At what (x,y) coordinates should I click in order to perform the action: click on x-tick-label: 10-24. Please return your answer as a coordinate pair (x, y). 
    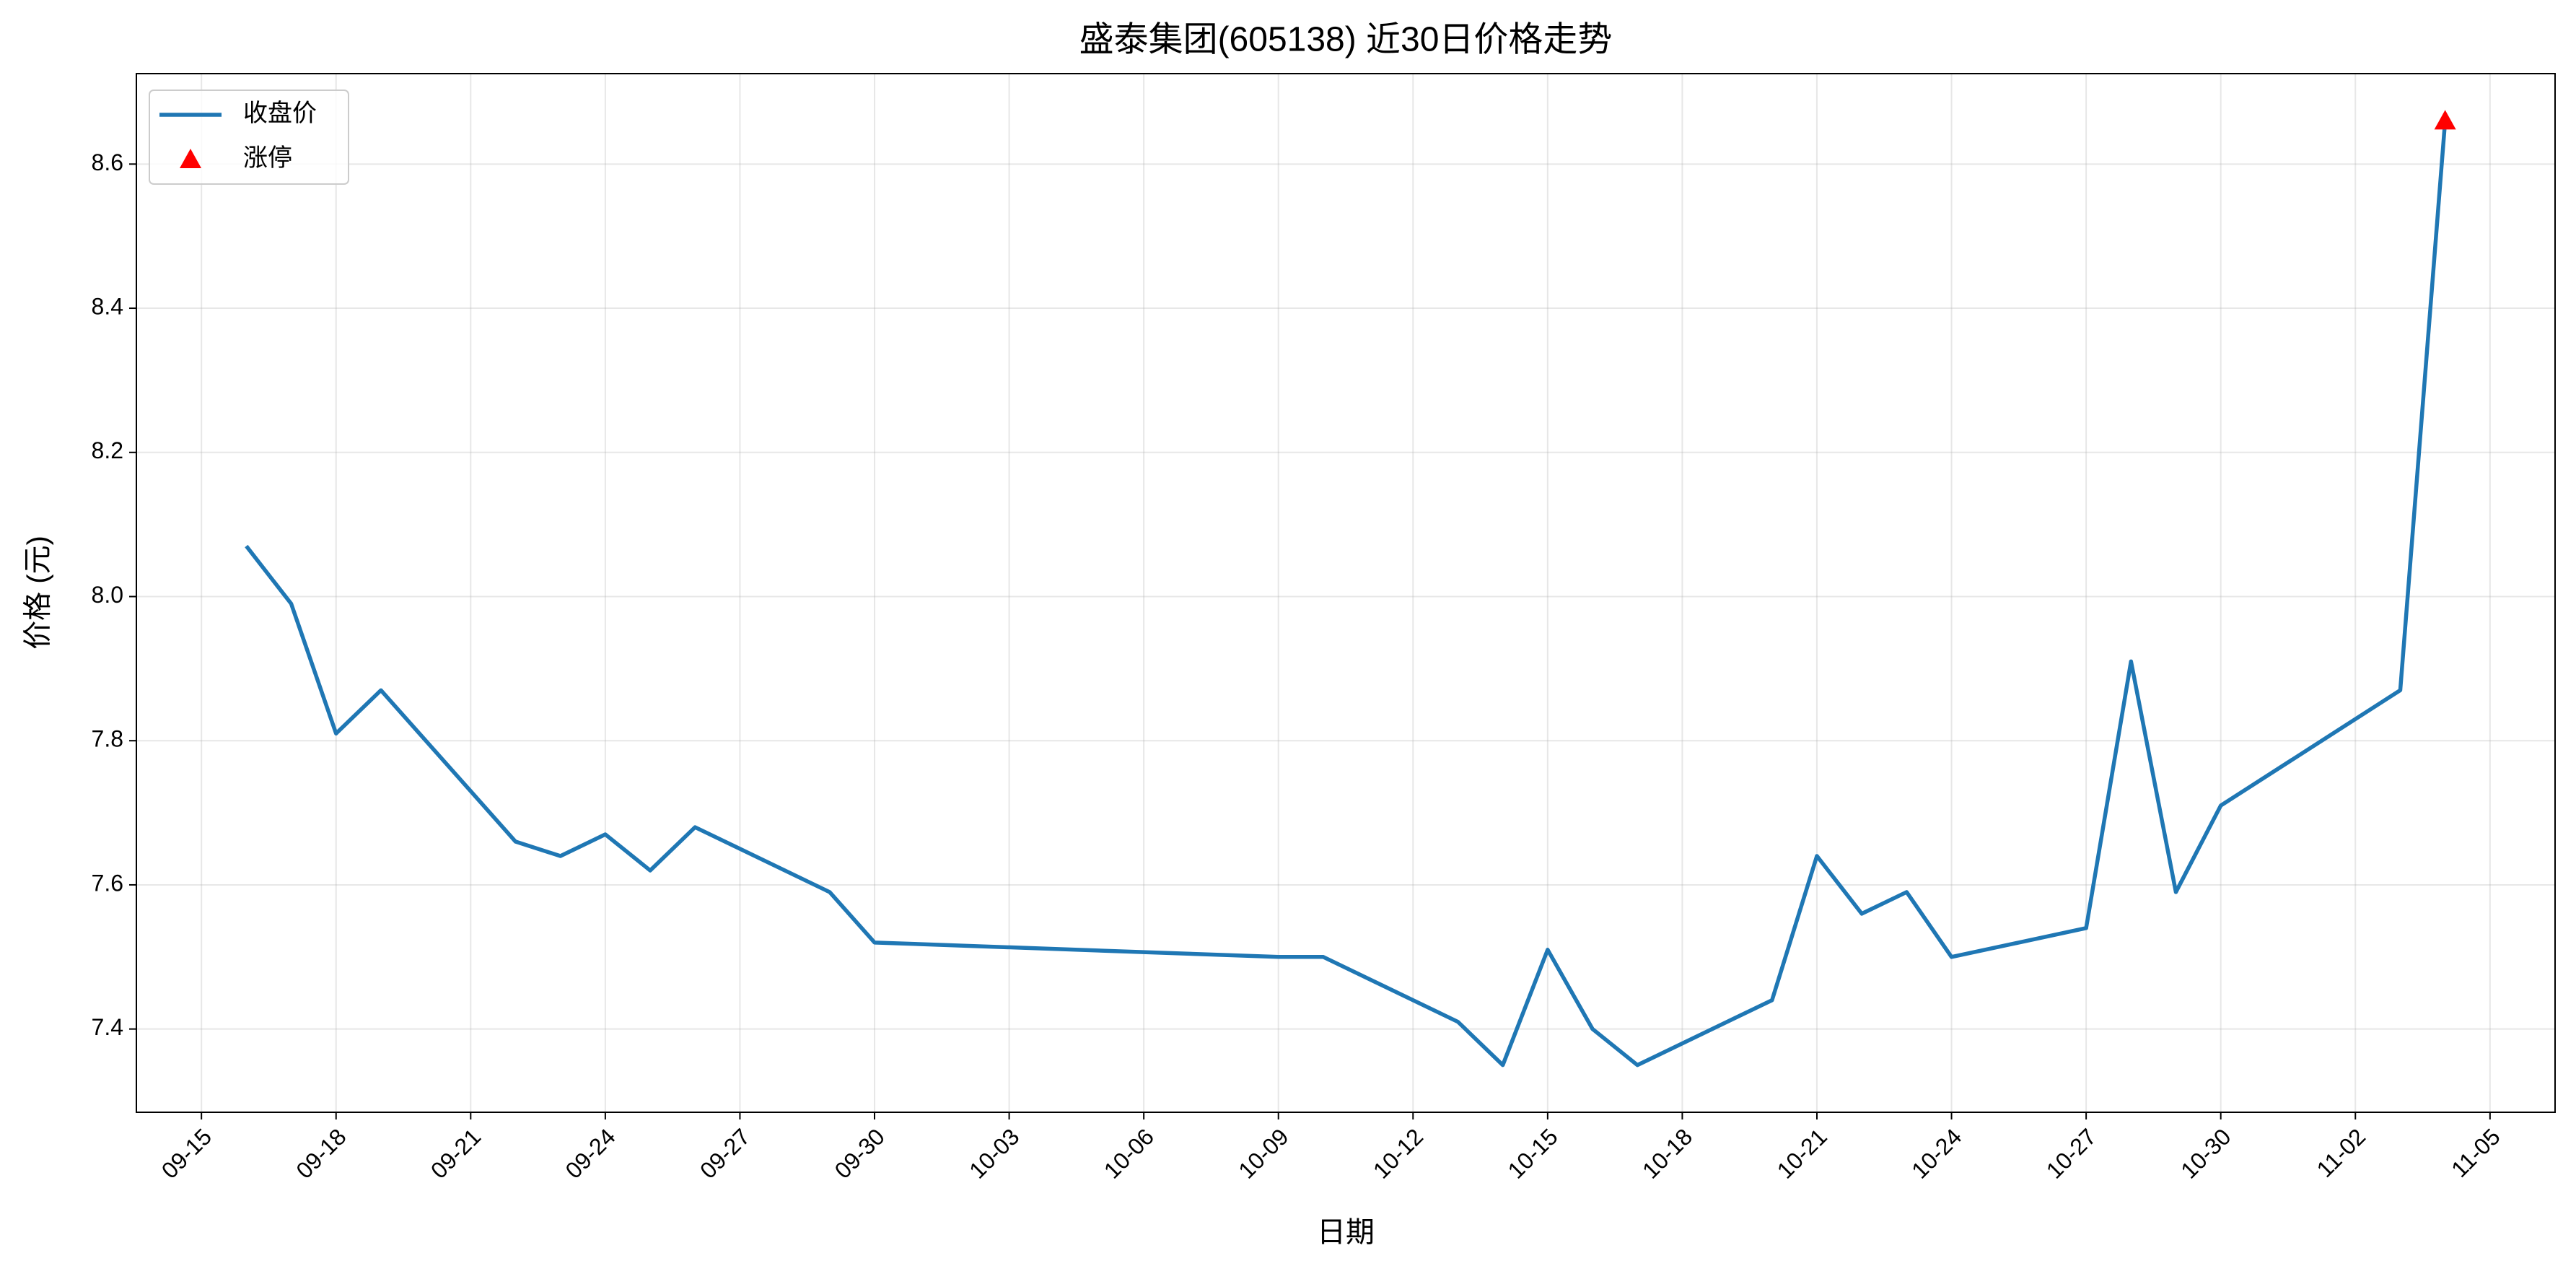
    Looking at the image, I should click on (1936, 1153).